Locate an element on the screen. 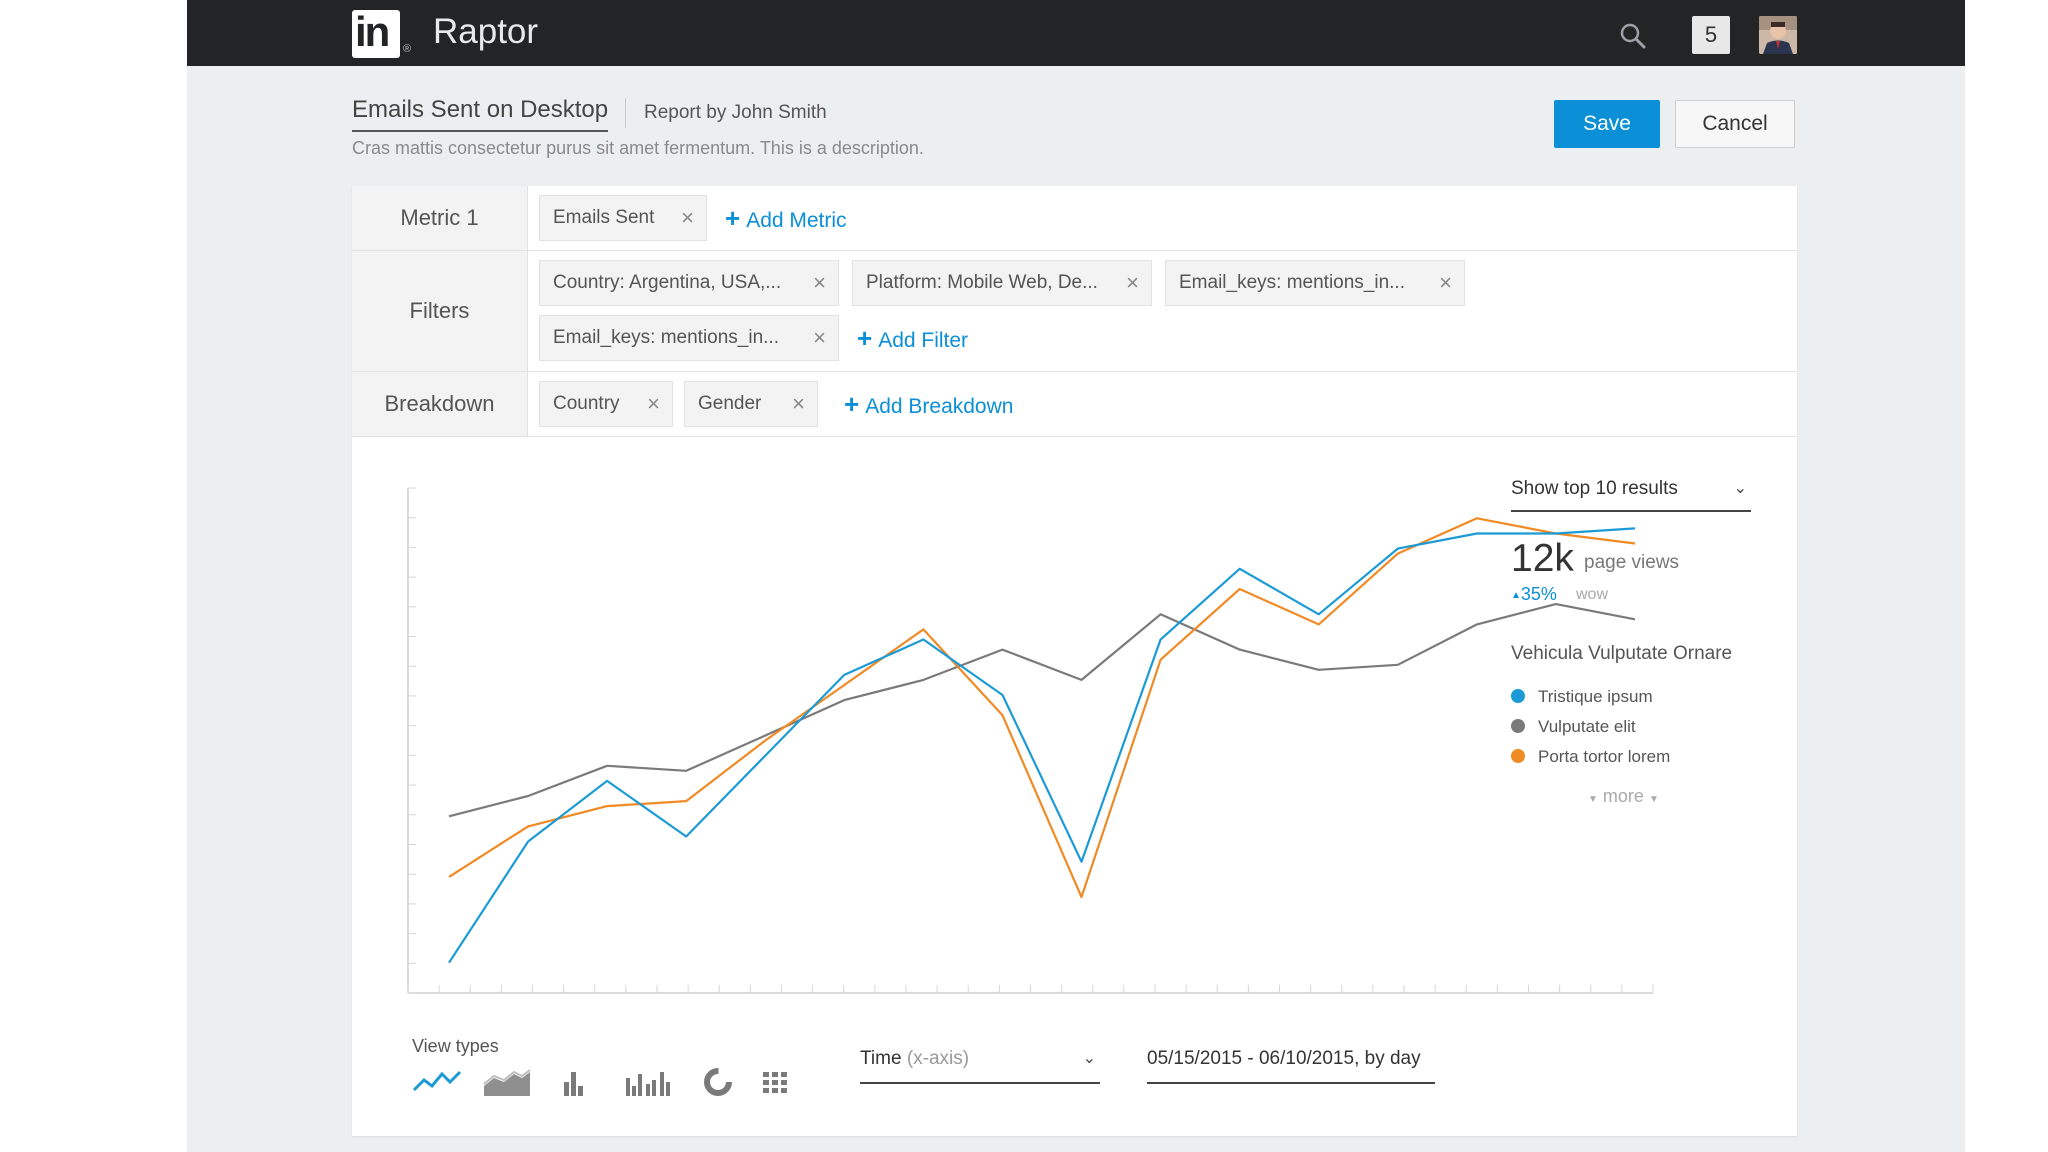 The width and height of the screenshot is (2048, 1152). filter-chip-email-keys: Email_keys: mentions_in... × is located at coordinates (1315, 283).